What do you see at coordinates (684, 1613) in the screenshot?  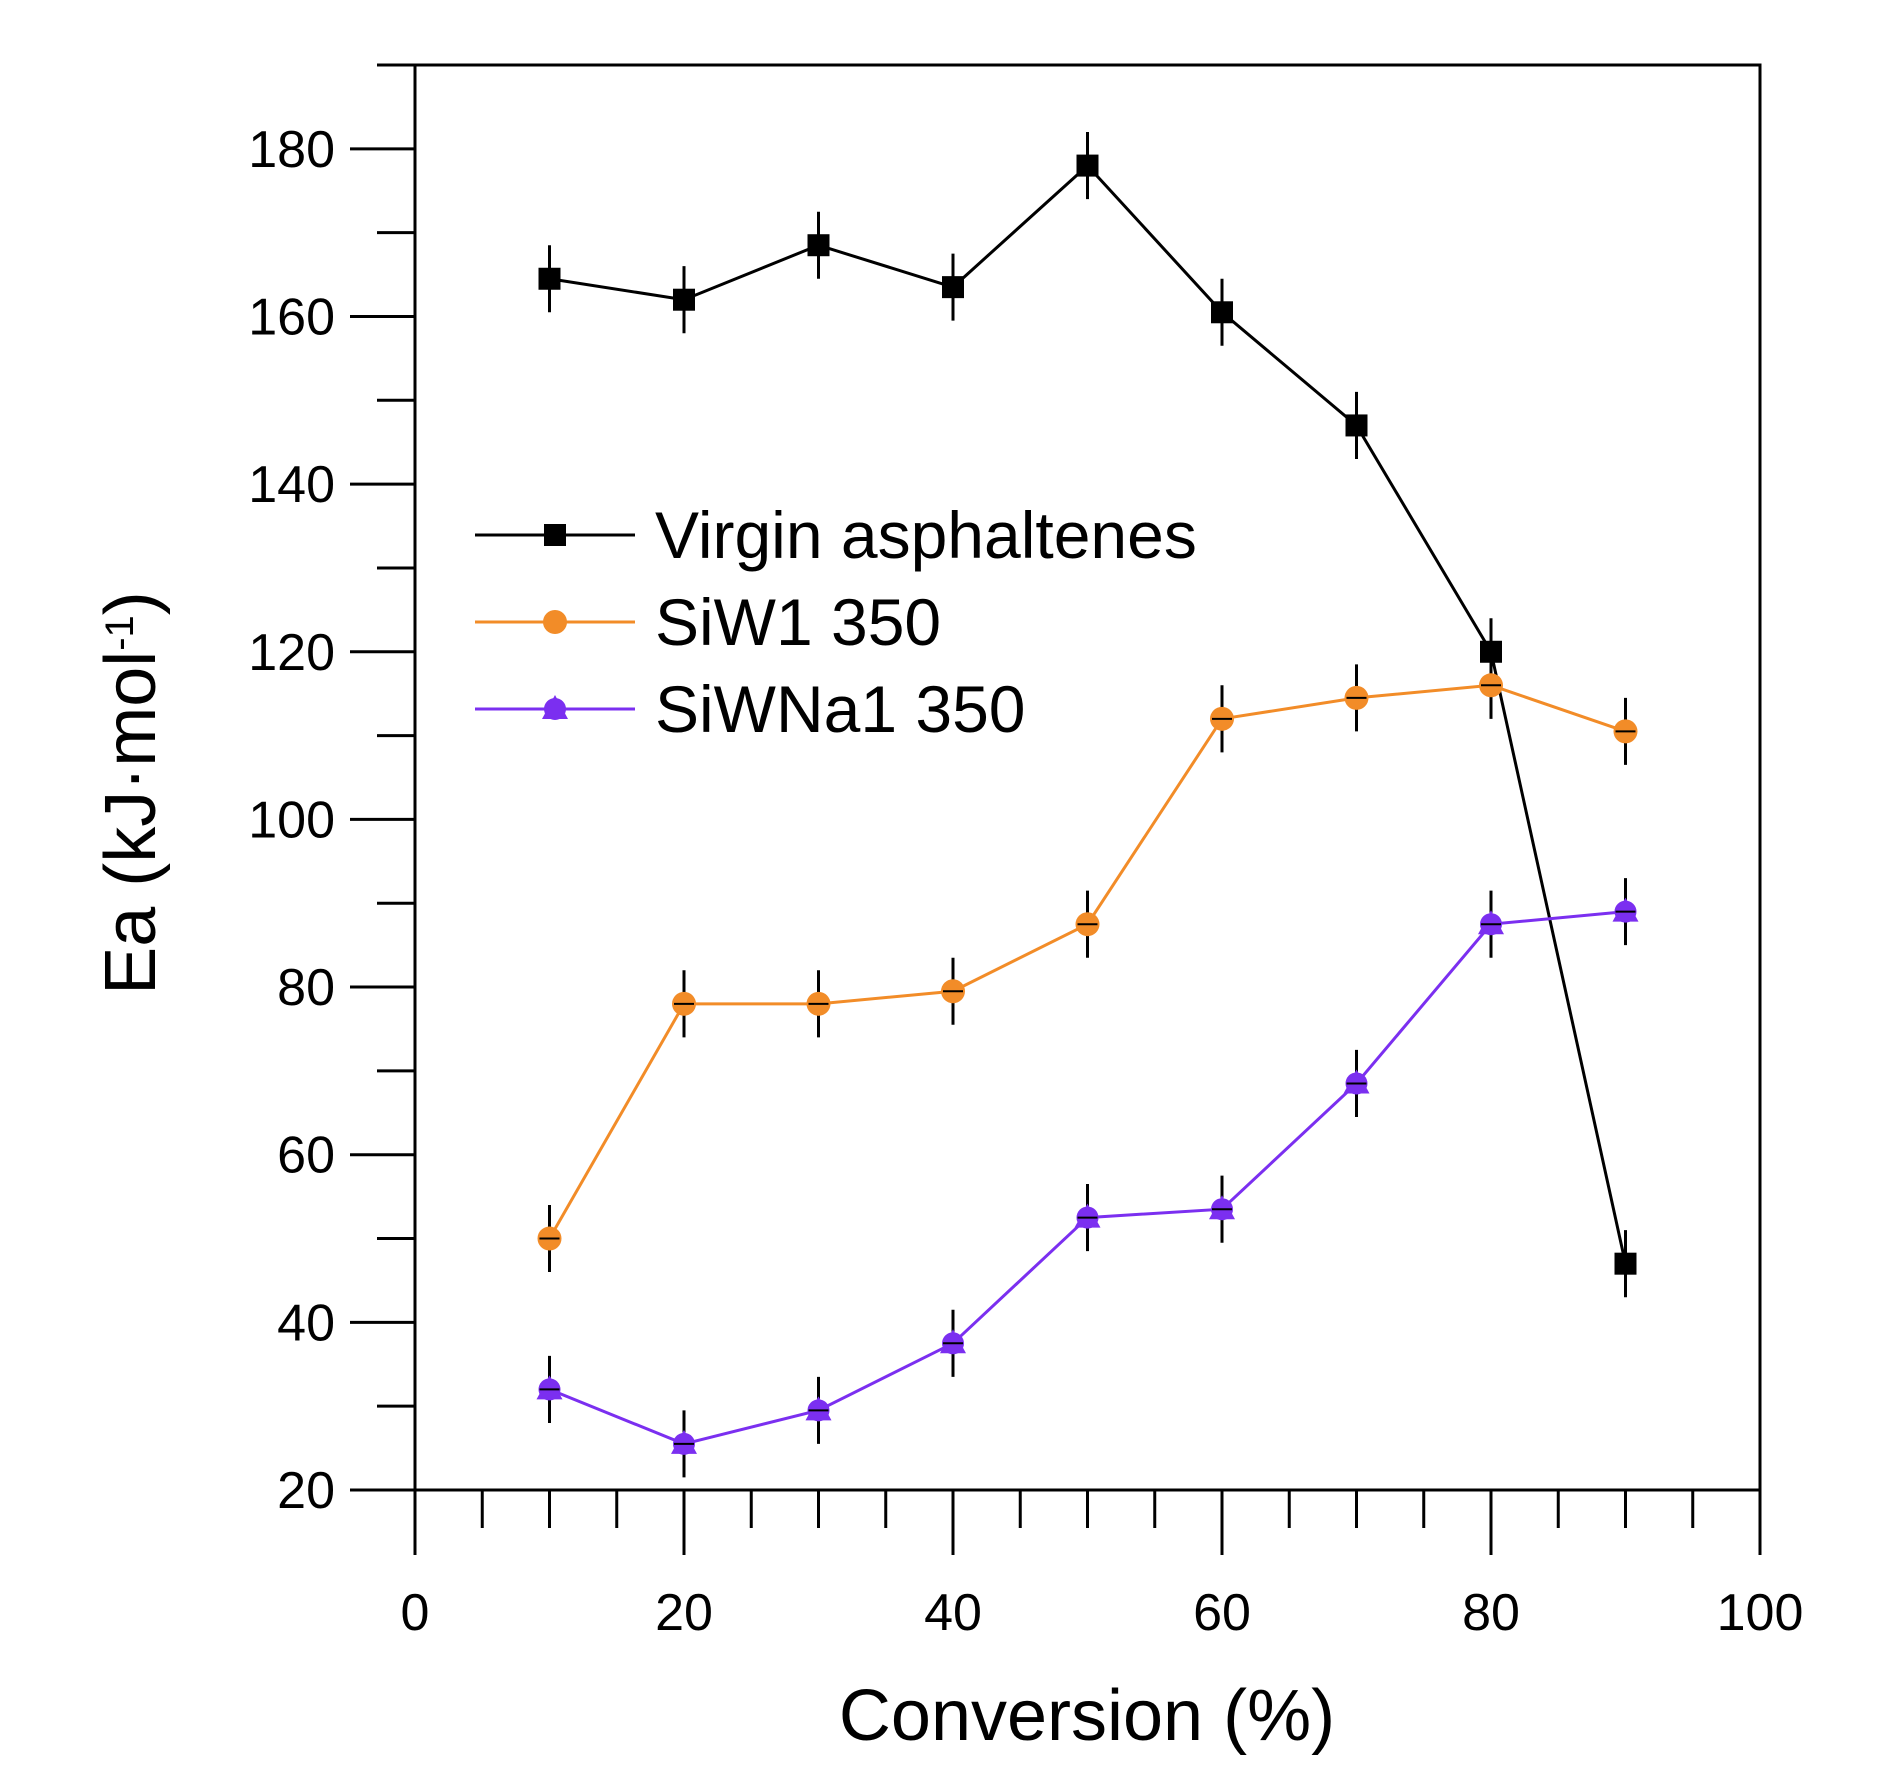 I see `x-tick-label-1: 20` at bounding box center [684, 1613].